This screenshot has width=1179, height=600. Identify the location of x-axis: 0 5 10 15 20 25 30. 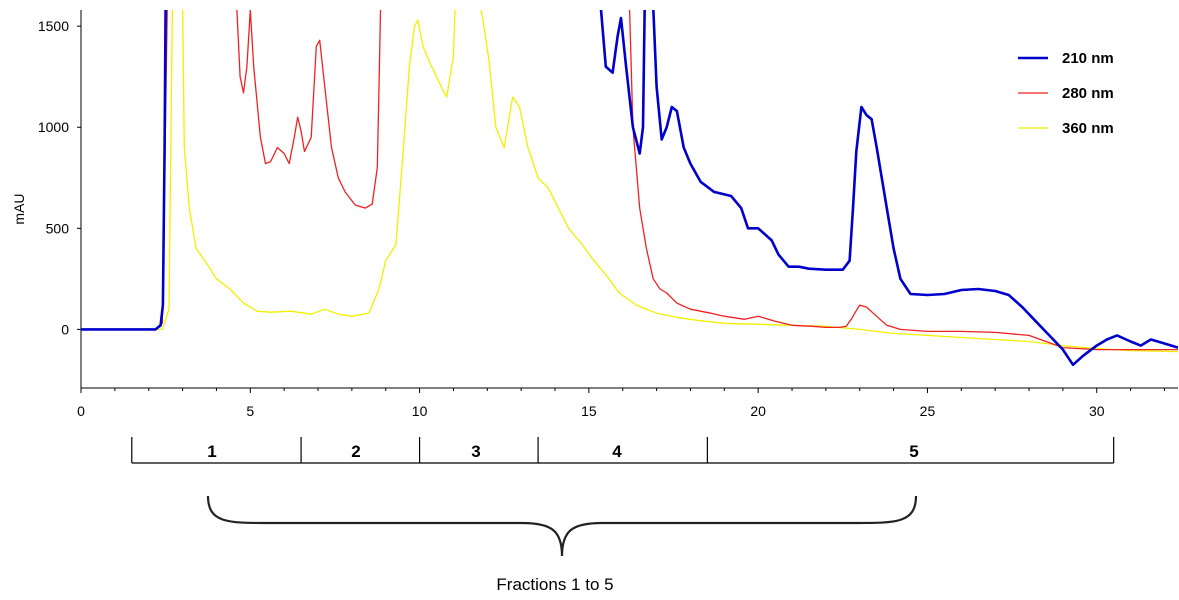
(621, 403).